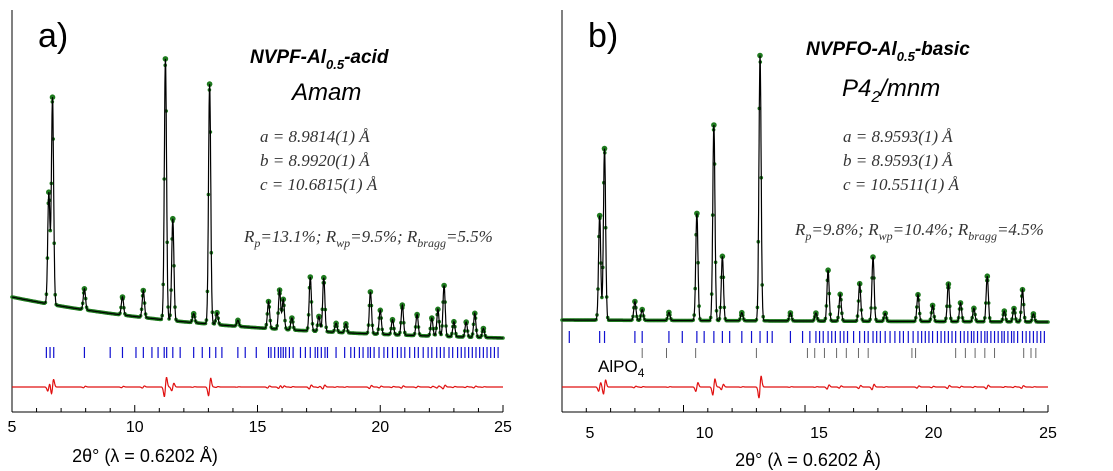 This screenshot has width=1113, height=471. Describe the element at coordinates (319, 184) in the screenshot. I see `lattice-param-c: c = 10.6815(1) Å` at that location.